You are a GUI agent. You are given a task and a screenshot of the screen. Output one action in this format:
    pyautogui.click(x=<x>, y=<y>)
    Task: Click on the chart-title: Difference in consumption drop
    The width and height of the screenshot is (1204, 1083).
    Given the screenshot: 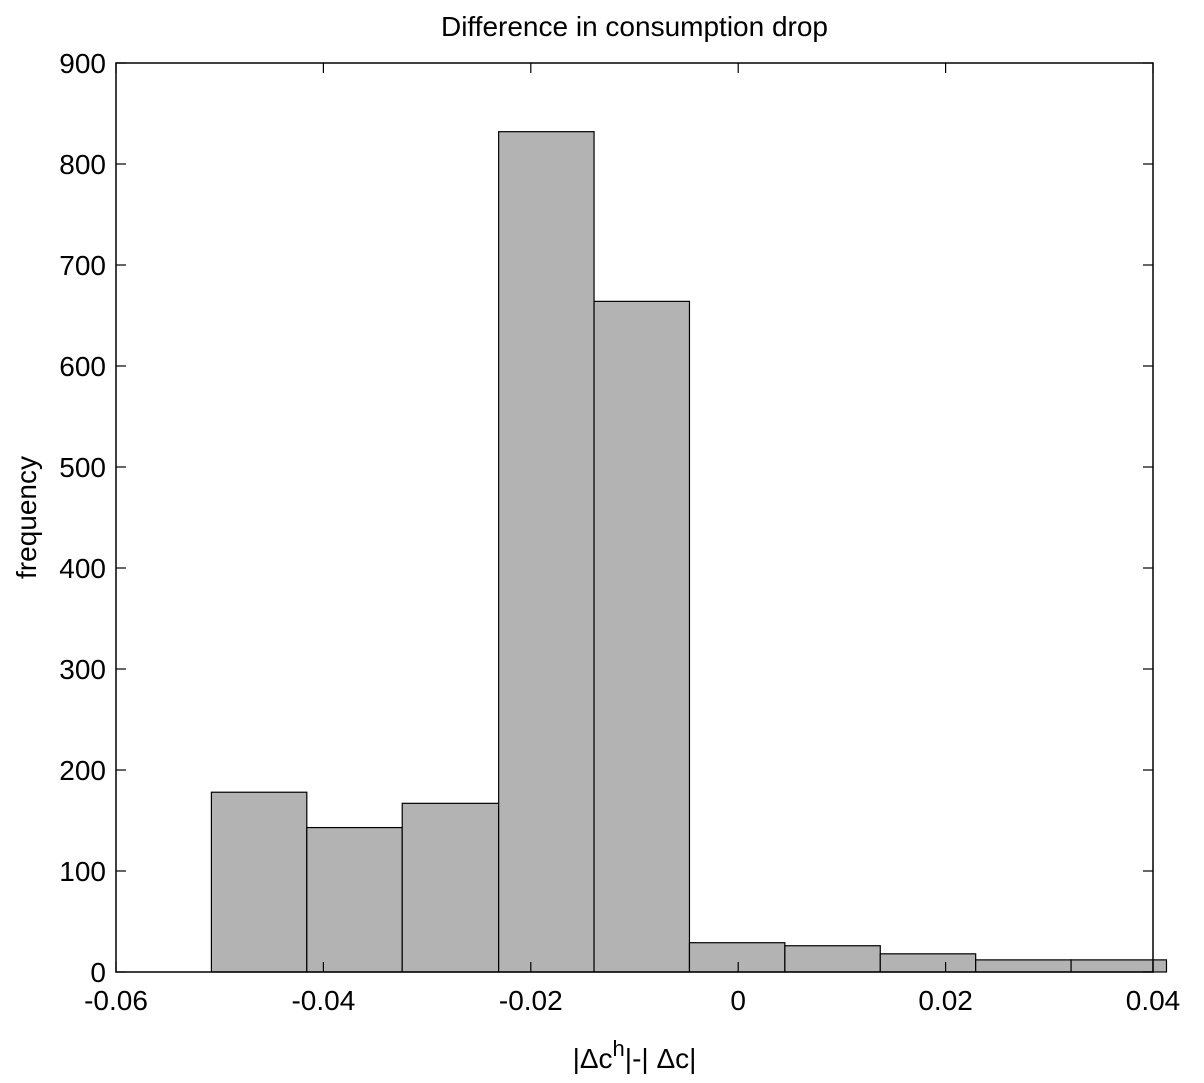 What is the action you would take?
    pyautogui.click(x=634, y=26)
    